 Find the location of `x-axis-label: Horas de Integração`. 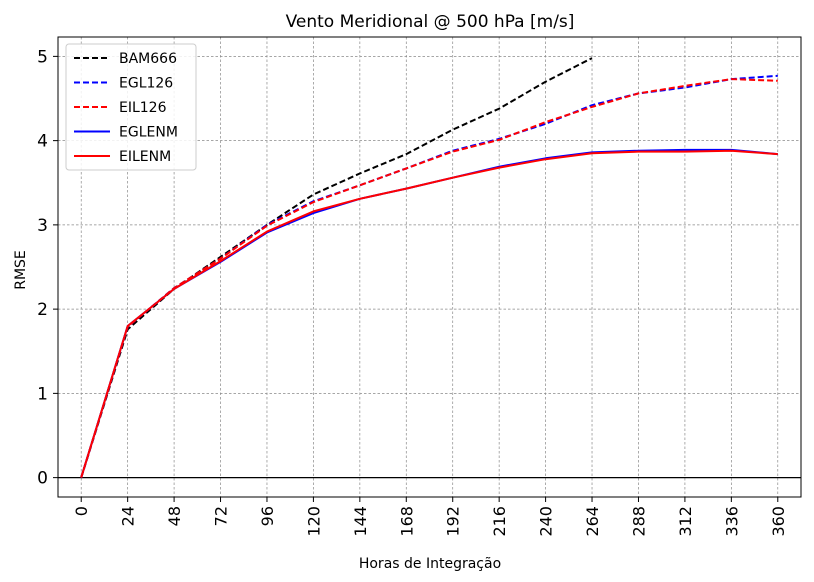

x-axis-label: Horas de Integração is located at coordinates (430, 564).